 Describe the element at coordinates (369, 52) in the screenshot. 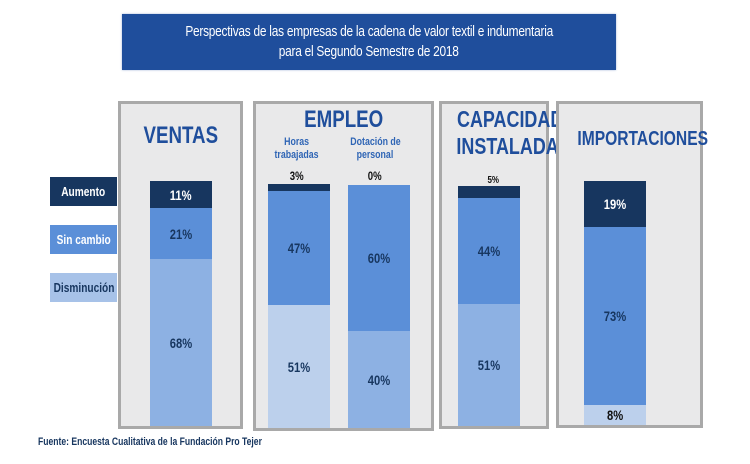

I see `title-line-2: para el Segundo Semestre de 2018` at that location.